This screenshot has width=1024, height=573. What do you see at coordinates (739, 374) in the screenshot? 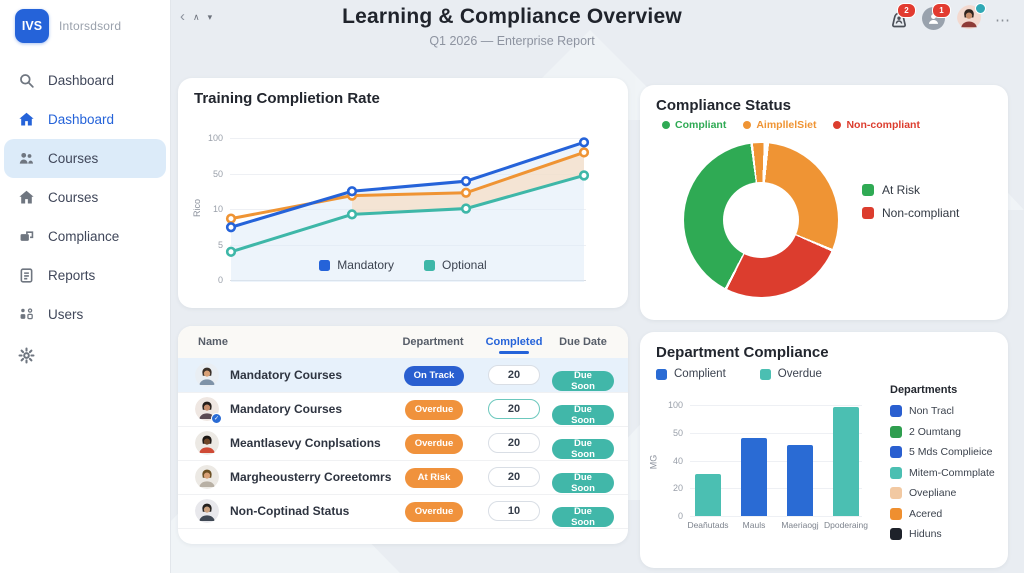
I see `bar-legend-top: Complient Overdue` at bounding box center [739, 374].